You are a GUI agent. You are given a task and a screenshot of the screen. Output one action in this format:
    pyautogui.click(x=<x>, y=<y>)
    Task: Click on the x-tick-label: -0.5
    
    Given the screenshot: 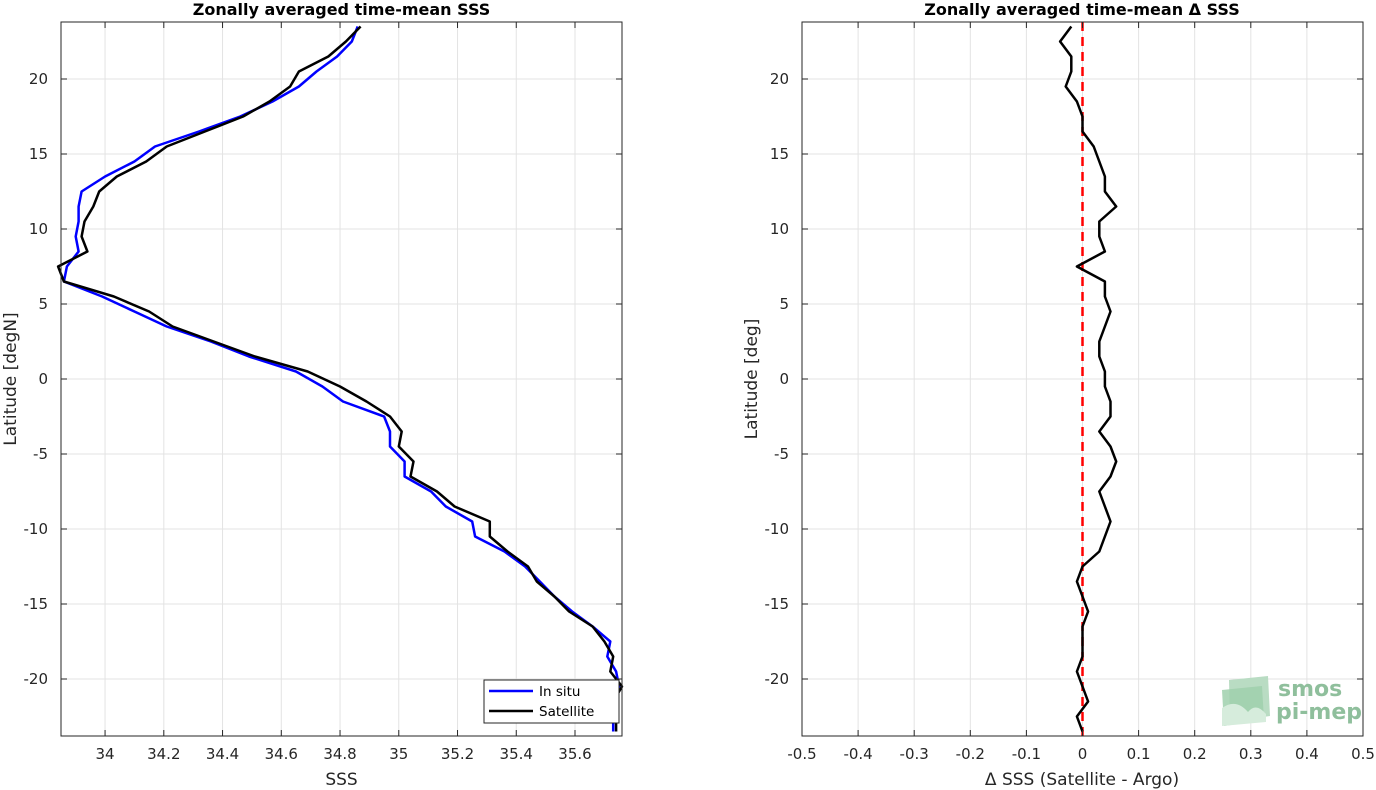 What is the action you would take?
    pyautogui.click(x=801, y=754)
    